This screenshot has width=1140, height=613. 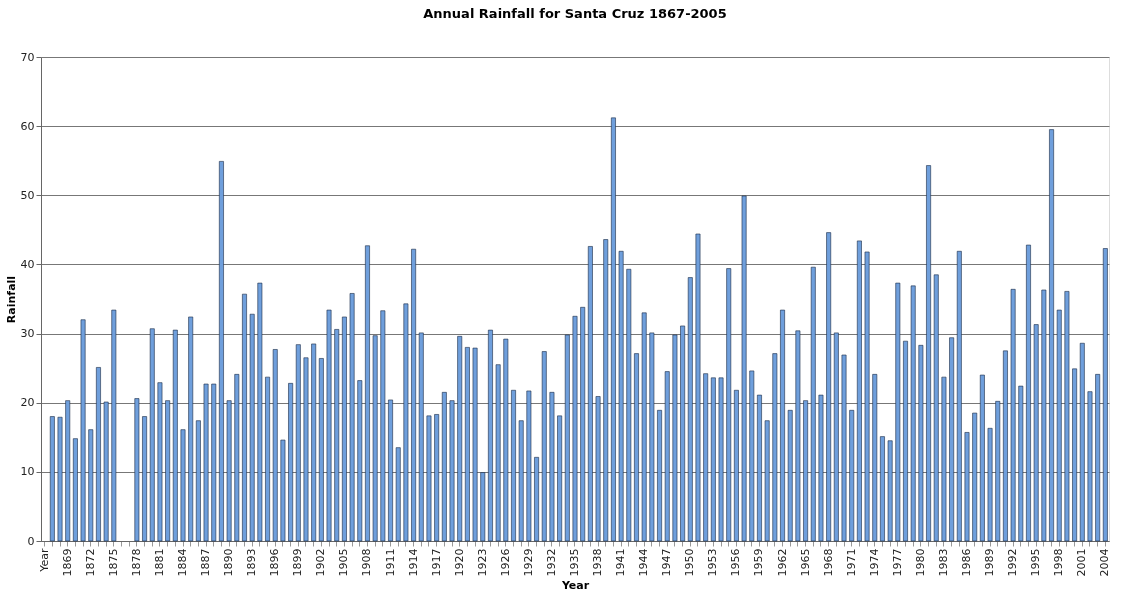 What do you see at coordinates (275, 562) in the screenshot?
I see `x-tick-label: 1896` at bounding box center [275, 562].